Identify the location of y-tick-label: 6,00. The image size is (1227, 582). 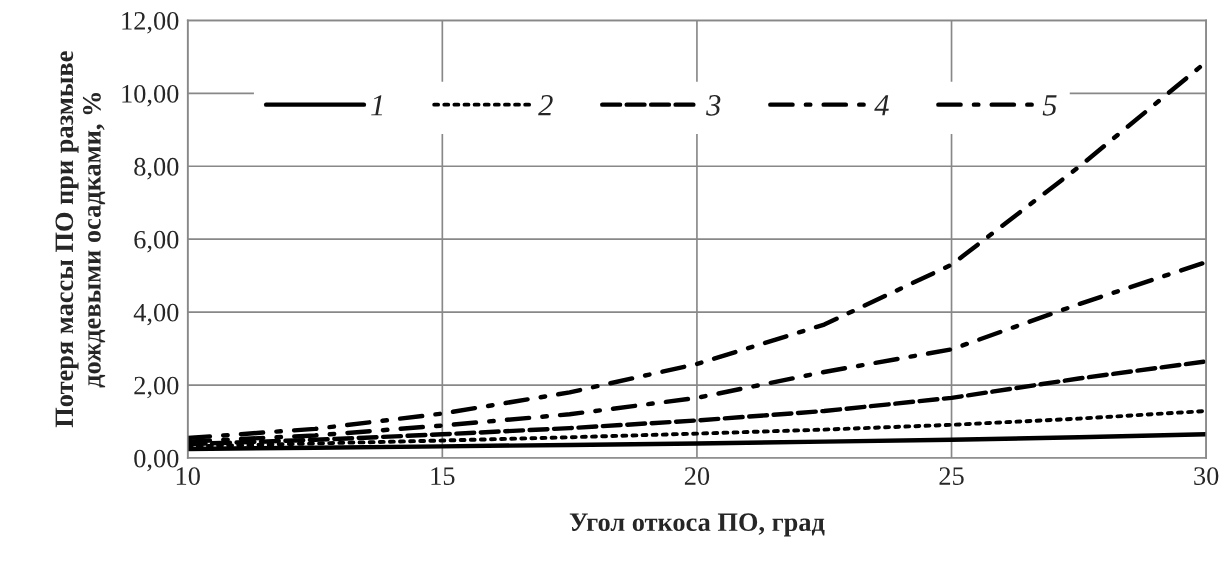
(156, 241).